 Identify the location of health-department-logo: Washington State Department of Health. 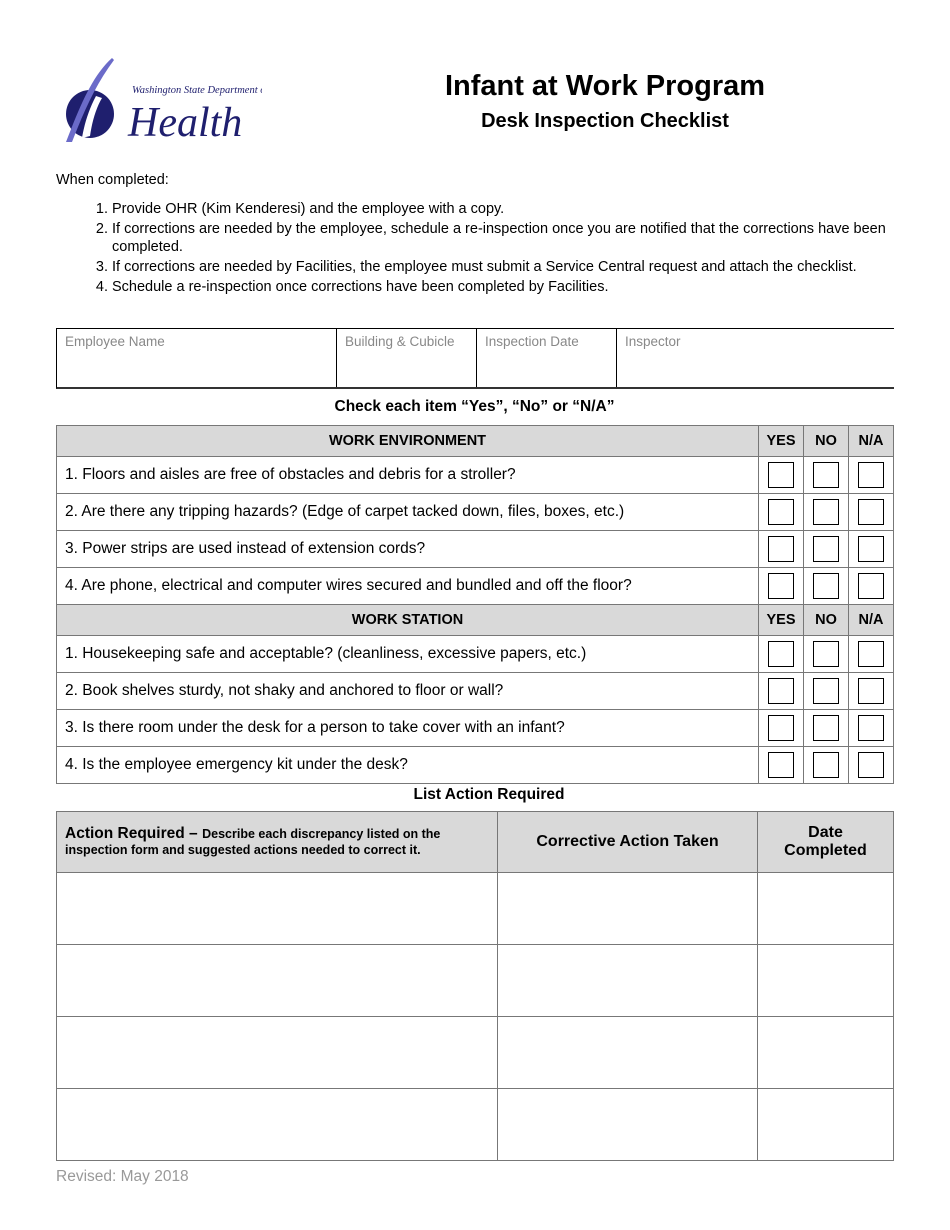
(166, 101).